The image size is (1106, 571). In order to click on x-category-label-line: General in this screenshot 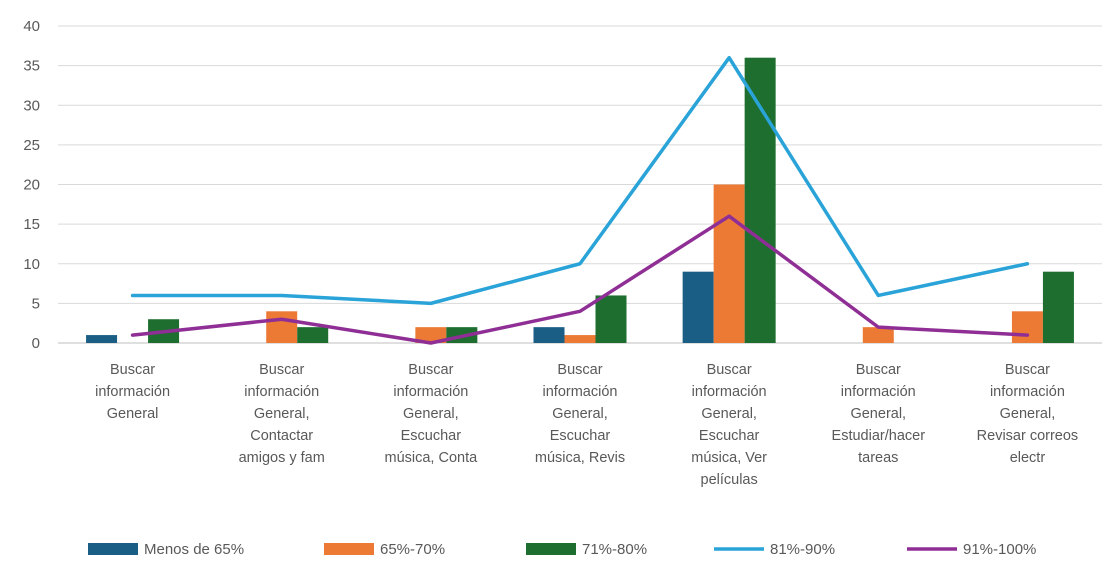, I will do `click(133, 414)`.